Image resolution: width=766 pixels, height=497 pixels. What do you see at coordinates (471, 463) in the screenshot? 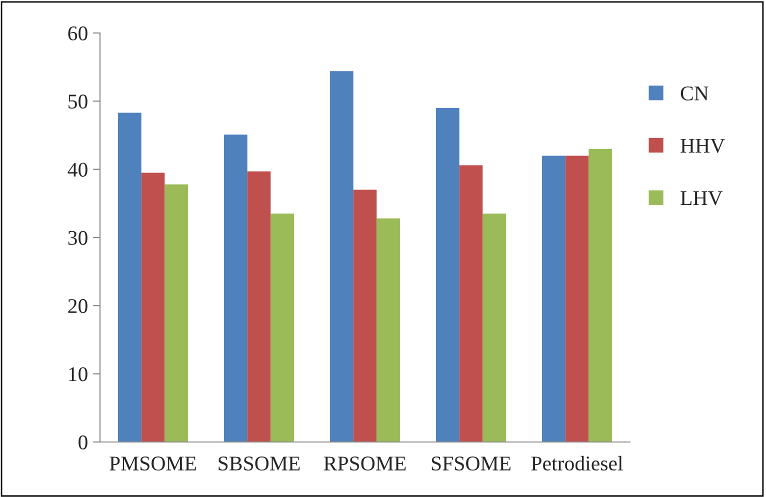
I see `x-tick-label: SFSOME` at bounding box center [471, 463].